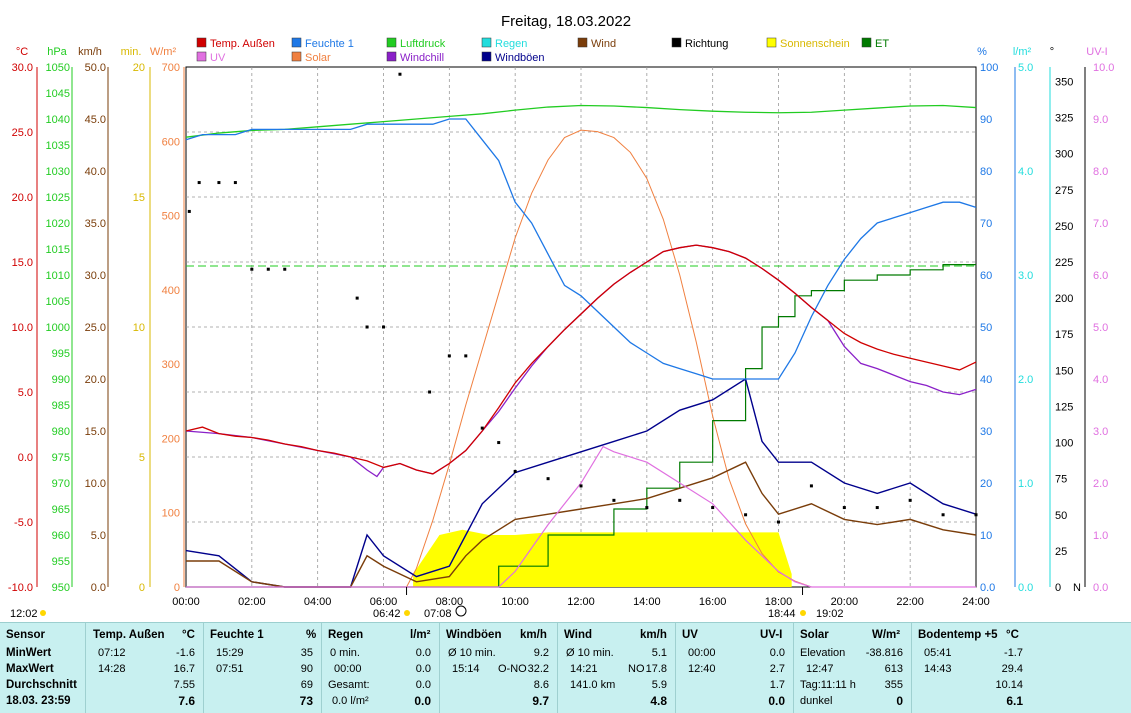 This screenshot has width=1131, height=713. Describe the element at coordinates (578, 635) in the screenshot. I see `wind-header: Wind` at that location.